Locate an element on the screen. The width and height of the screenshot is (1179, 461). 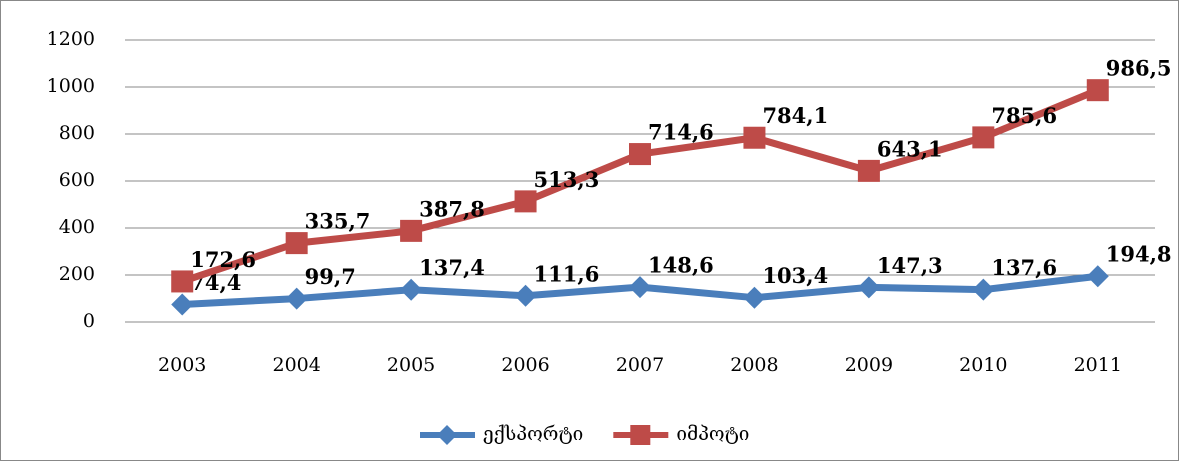
y-tick-label: 200 is located at coordinates (77, 274).